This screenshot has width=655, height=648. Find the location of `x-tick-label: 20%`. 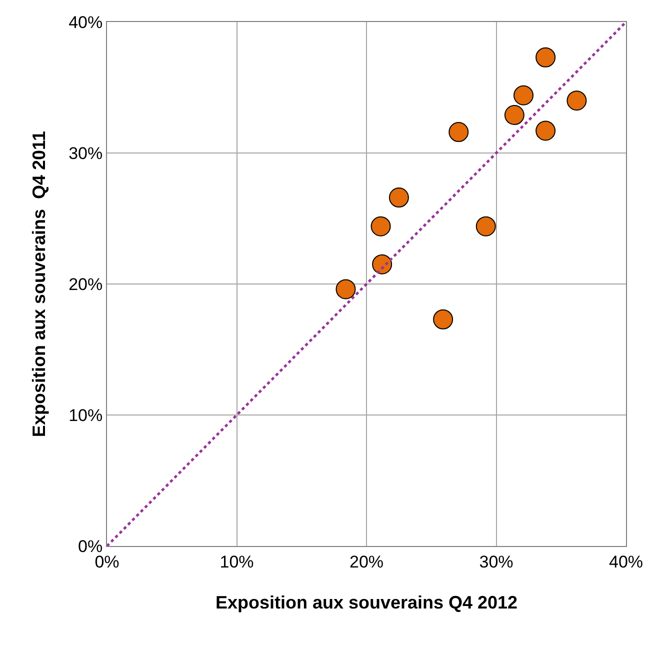

x-tick-label: 20% is located at coordinates (366, 562).